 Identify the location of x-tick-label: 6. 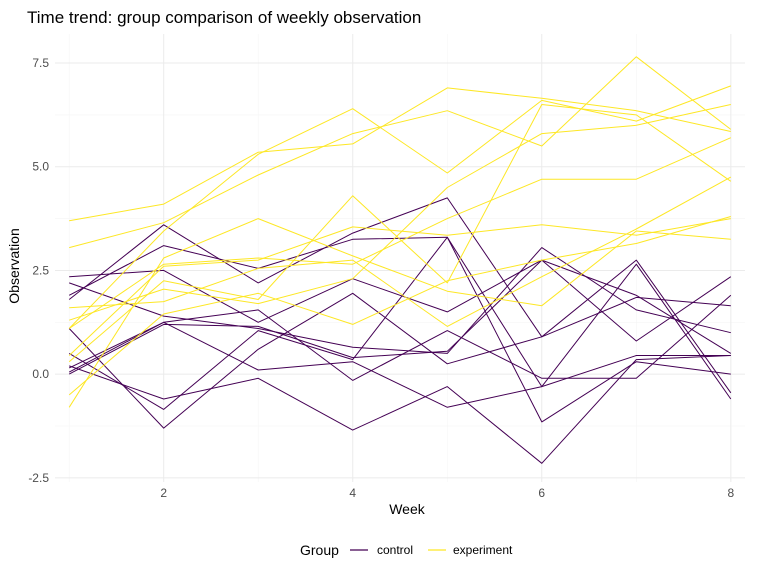
(541, 493).